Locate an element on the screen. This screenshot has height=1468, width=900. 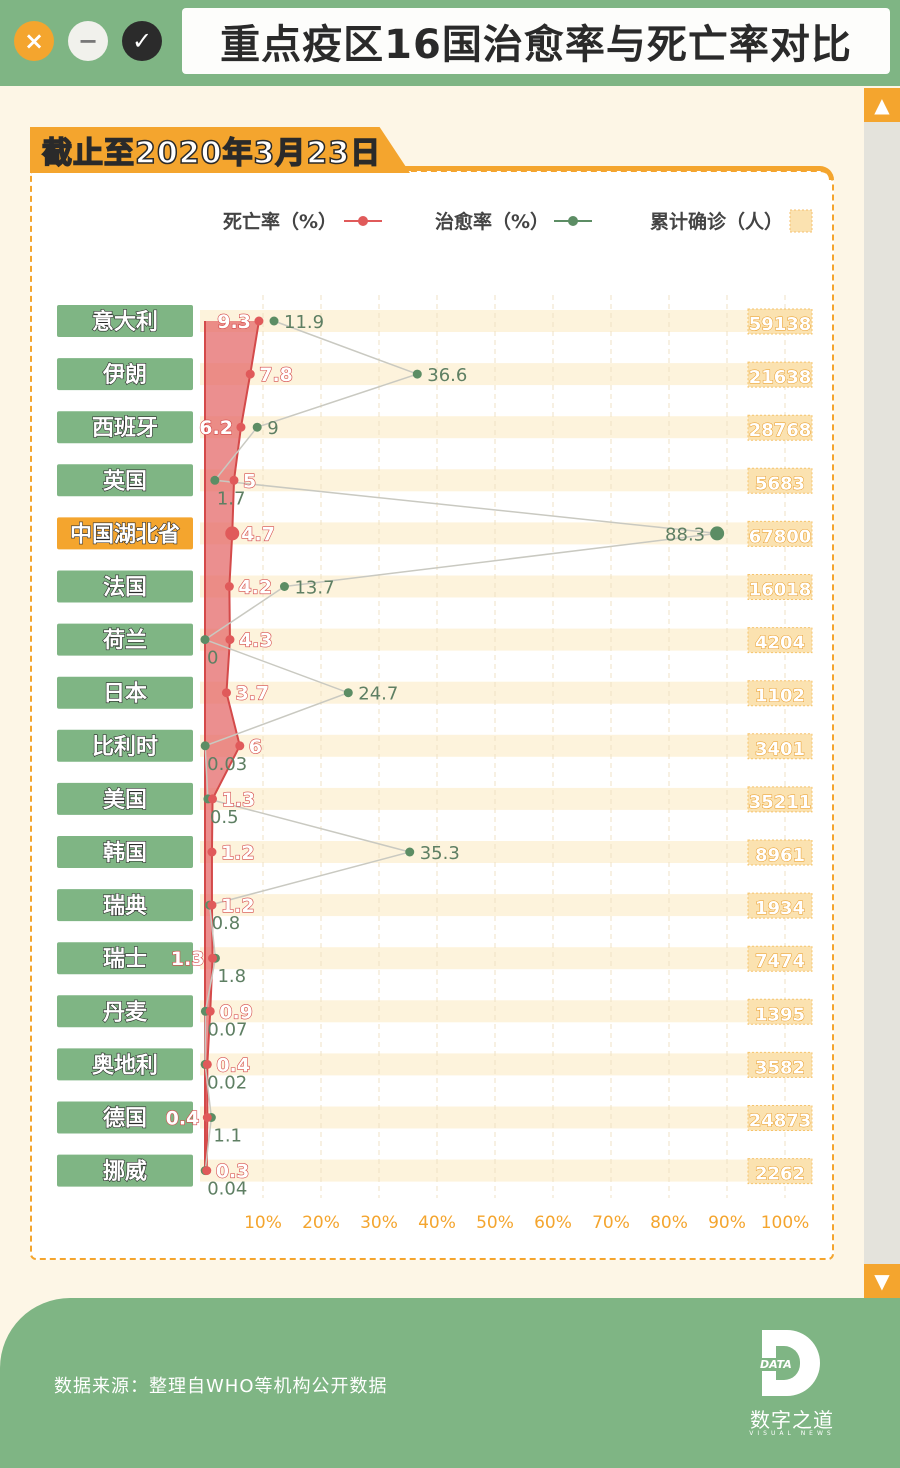
date-text: 截止至2020年3月23日 is located at coordinates (211, 153).